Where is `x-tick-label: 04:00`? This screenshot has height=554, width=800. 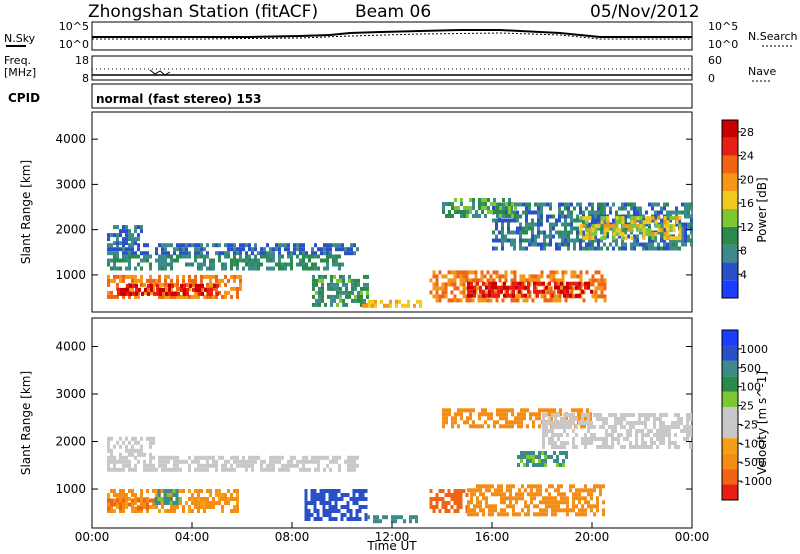
x-tick-label: 04:00 is located at coordinates (192, 537).